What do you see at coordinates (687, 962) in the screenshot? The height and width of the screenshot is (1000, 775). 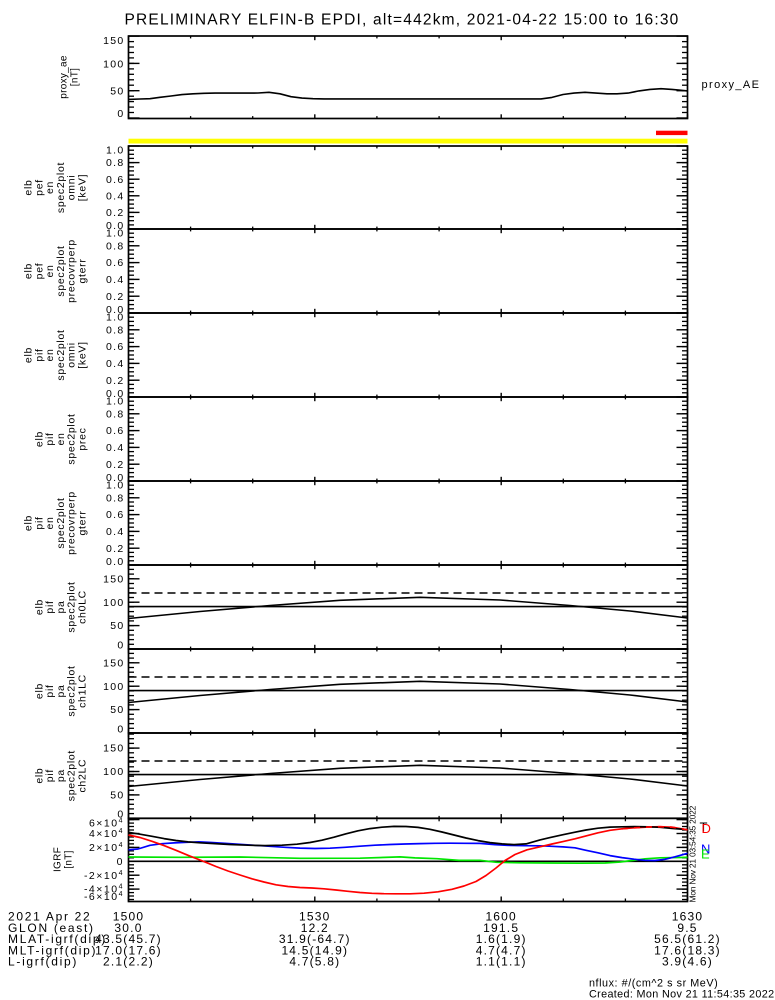 I see `svg-text: 3.9(4.6)` at bounding box center [687, 962].